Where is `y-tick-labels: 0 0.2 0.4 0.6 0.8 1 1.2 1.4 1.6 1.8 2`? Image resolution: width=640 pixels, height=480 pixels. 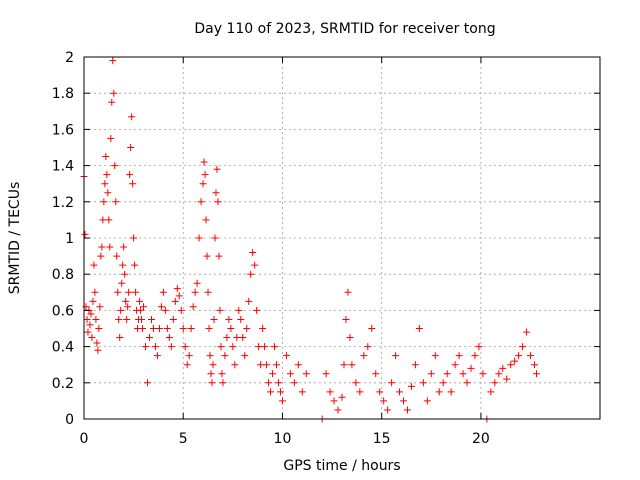
y-tick-labels: 0 0.2 0.4 0.6 0.8 1 1.2 1.4 1.6 1.8 2 is located at coordinates (63, 239).